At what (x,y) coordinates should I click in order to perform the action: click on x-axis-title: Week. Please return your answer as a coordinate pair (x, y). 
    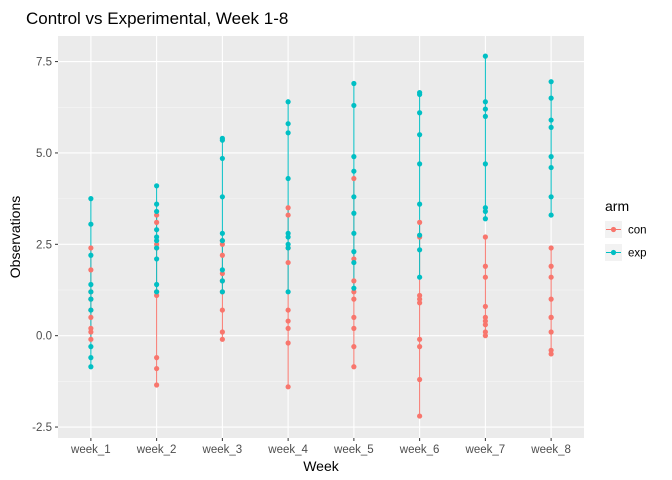
    Looking at the image, I should click on (321, 466).